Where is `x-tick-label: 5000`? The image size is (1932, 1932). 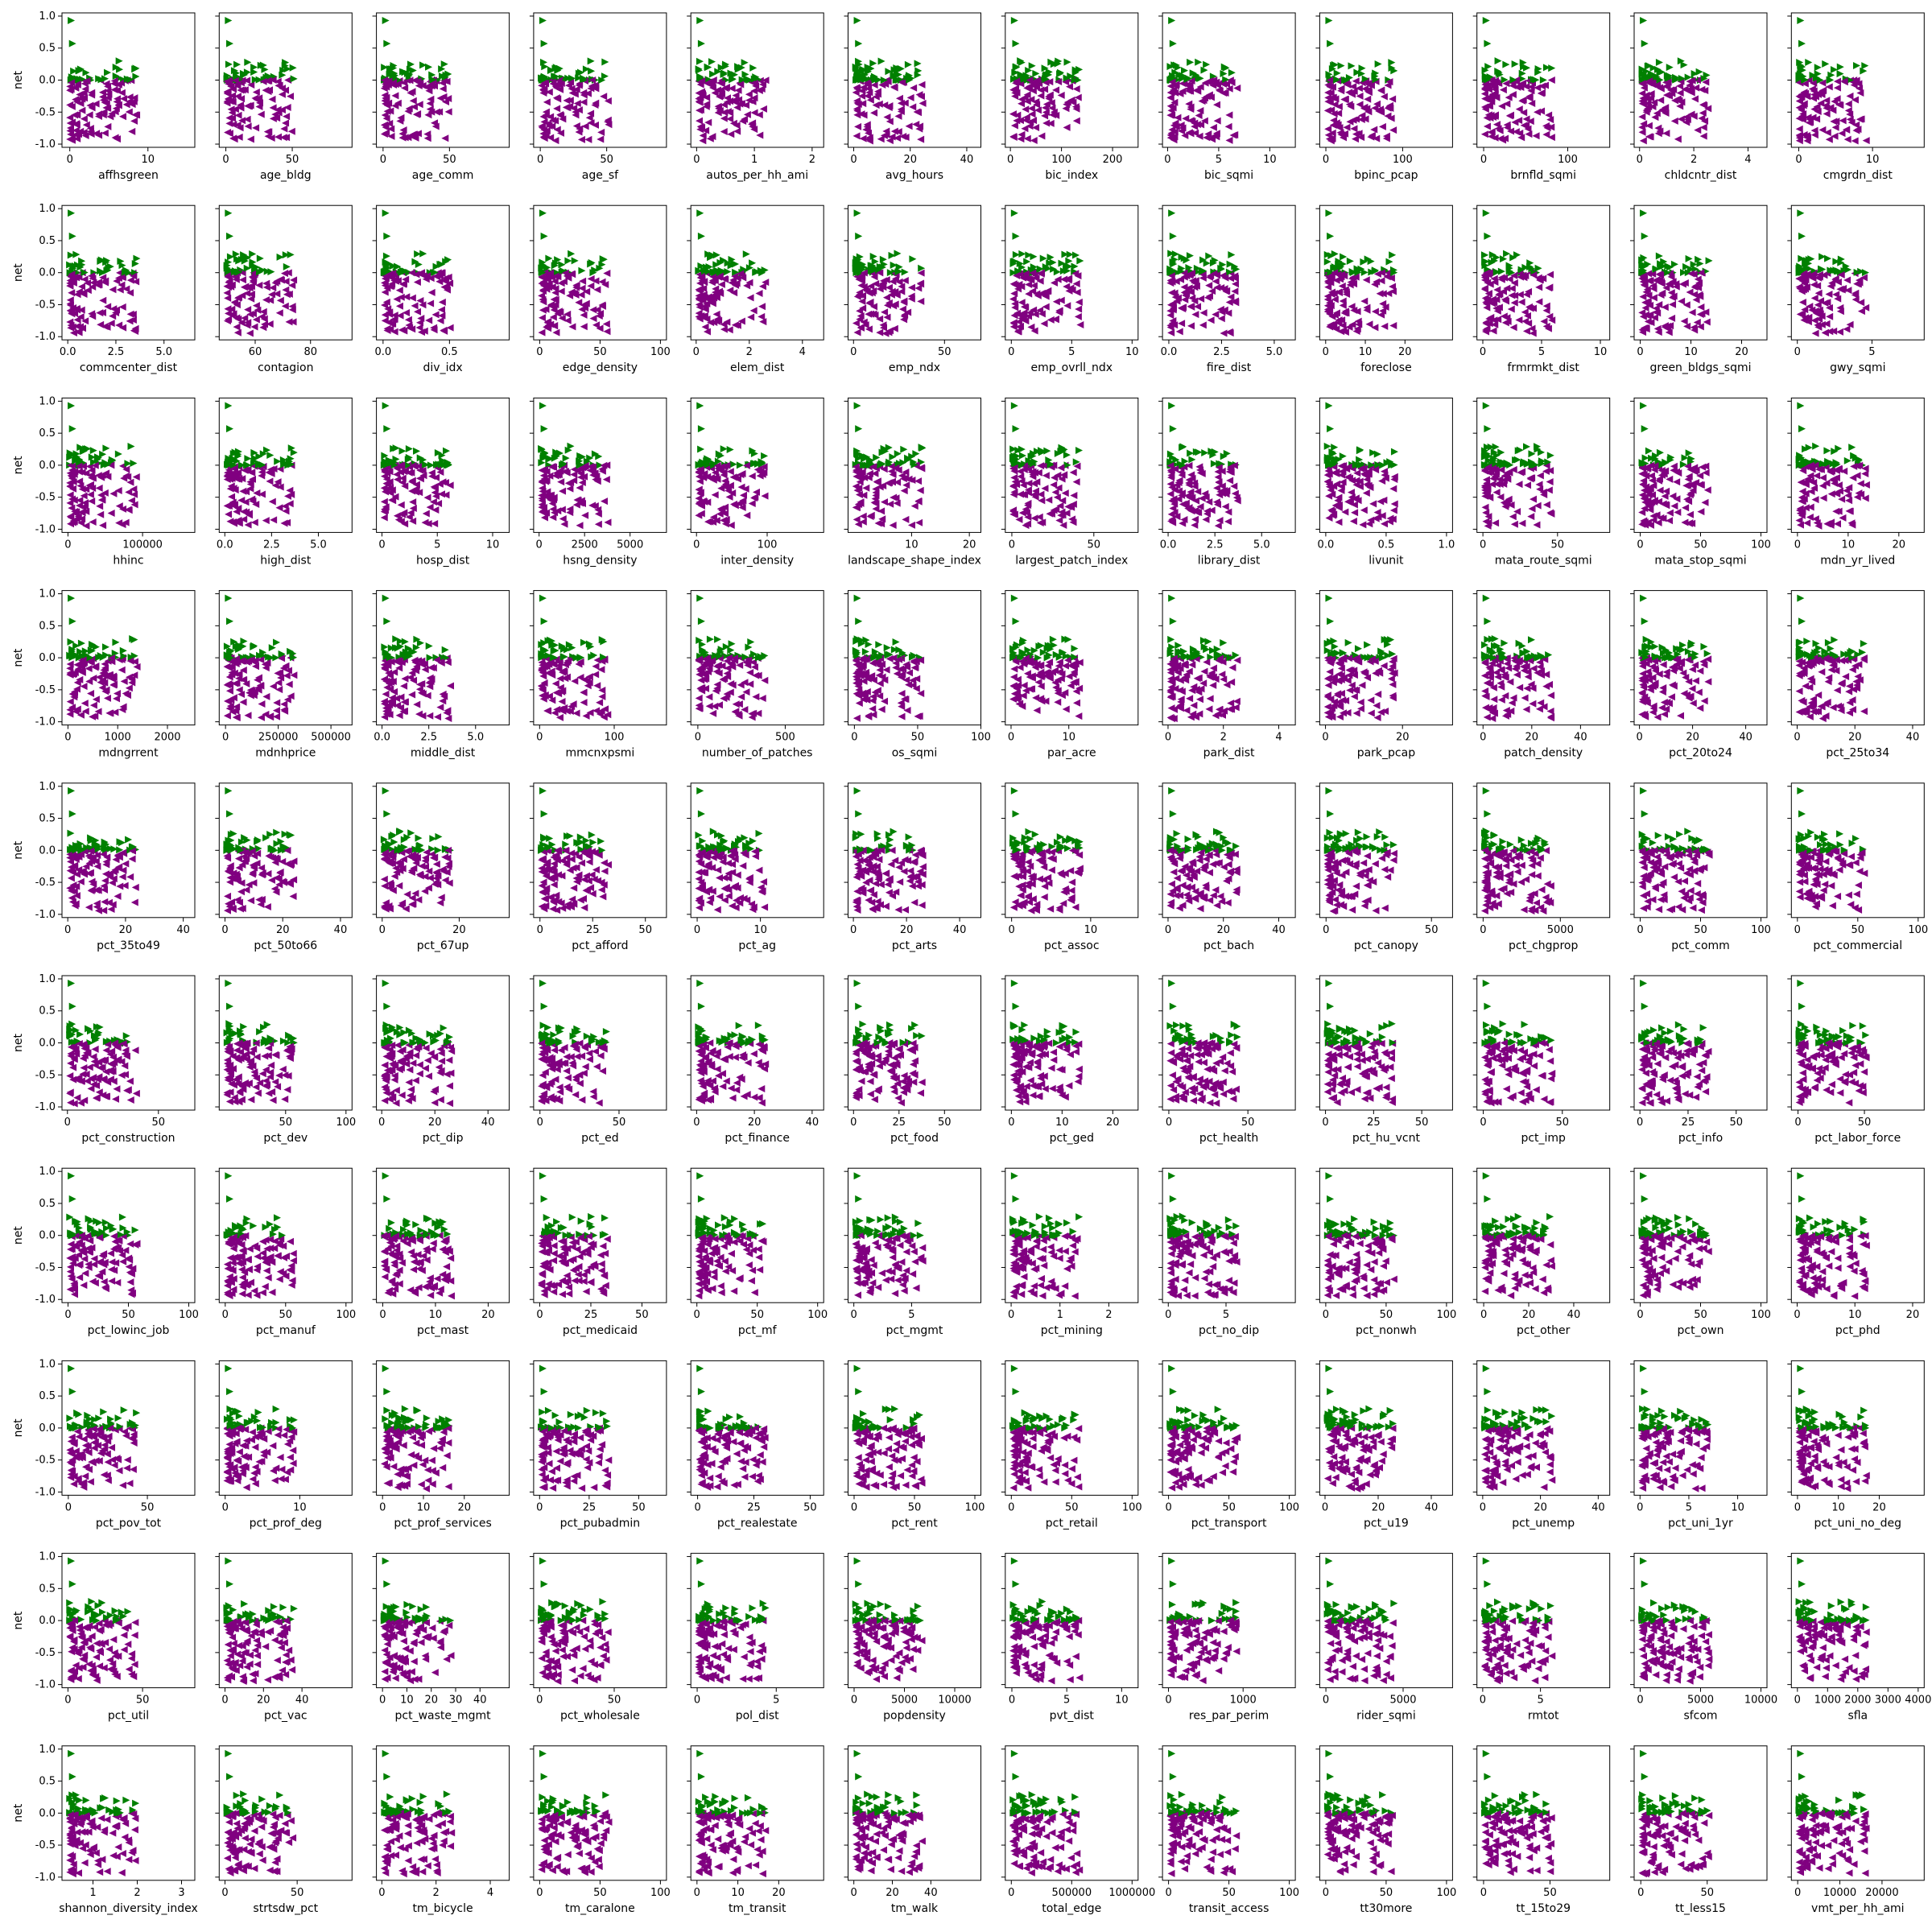
x-tick-label: 5000 is located at coordinates (630, 545).